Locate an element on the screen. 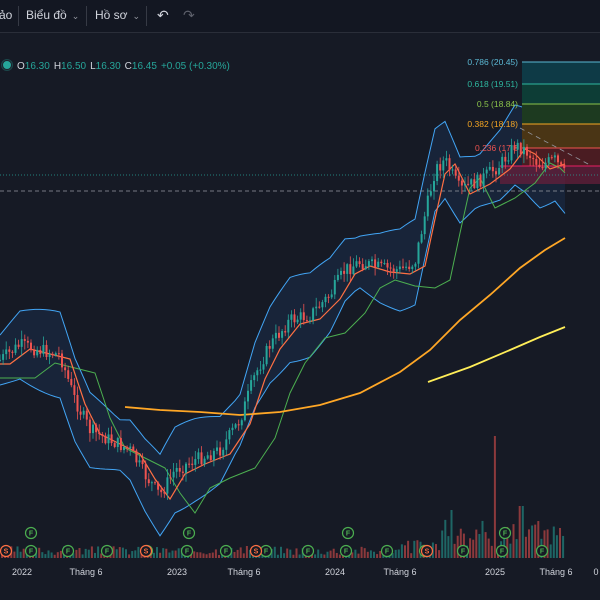 Image resolution: width=600 pixels, height=600 pixels. trendline-dashed is located at coordinates (555, 146).